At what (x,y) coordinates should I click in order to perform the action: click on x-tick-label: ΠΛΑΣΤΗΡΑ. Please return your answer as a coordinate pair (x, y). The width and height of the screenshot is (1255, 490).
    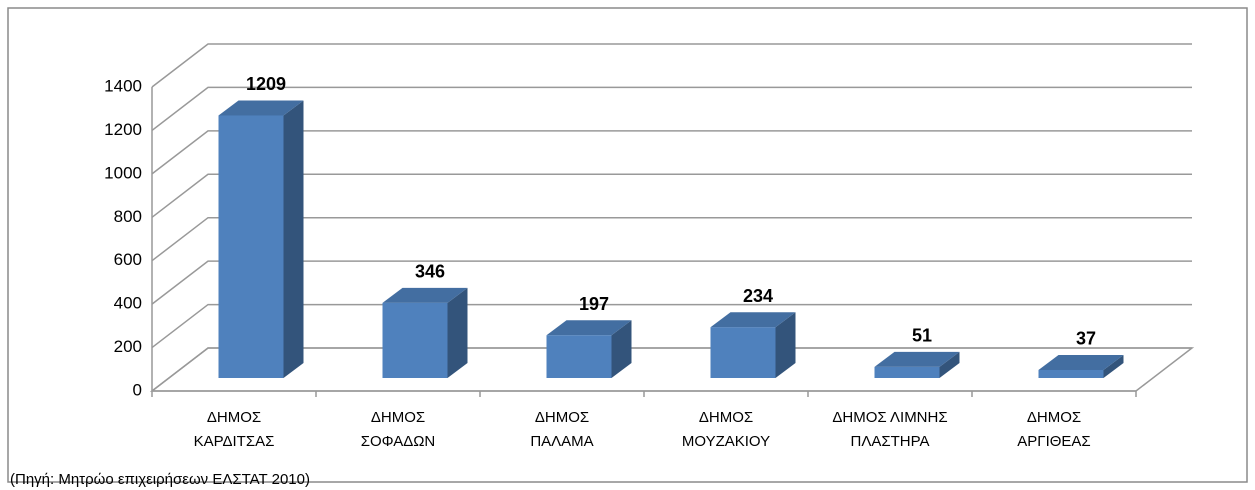
    Looking at the image, I should click on (889, 441).